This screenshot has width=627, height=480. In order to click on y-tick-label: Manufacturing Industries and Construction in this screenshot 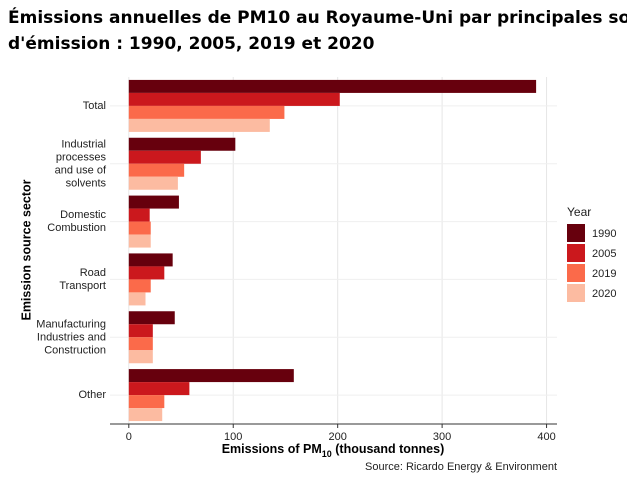, I will do `click(71, 337)`.